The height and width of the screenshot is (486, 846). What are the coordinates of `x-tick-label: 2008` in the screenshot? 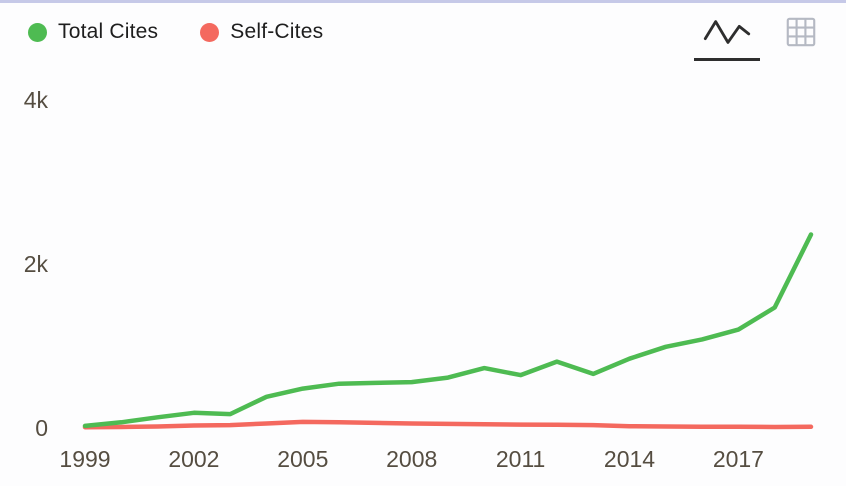 It's located at (411, 459).